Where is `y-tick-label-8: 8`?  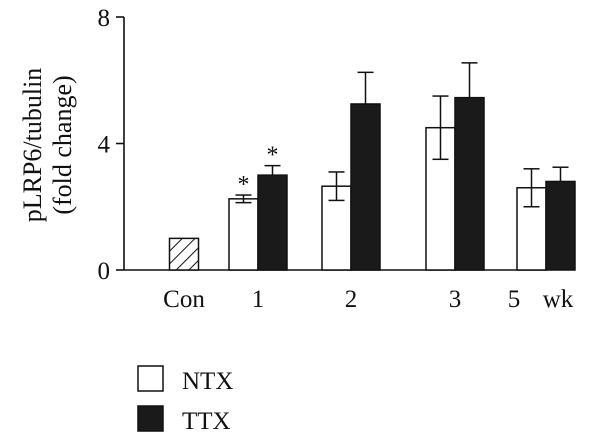 y-tick-label-8: 8 is located at coordinates (104, 18).